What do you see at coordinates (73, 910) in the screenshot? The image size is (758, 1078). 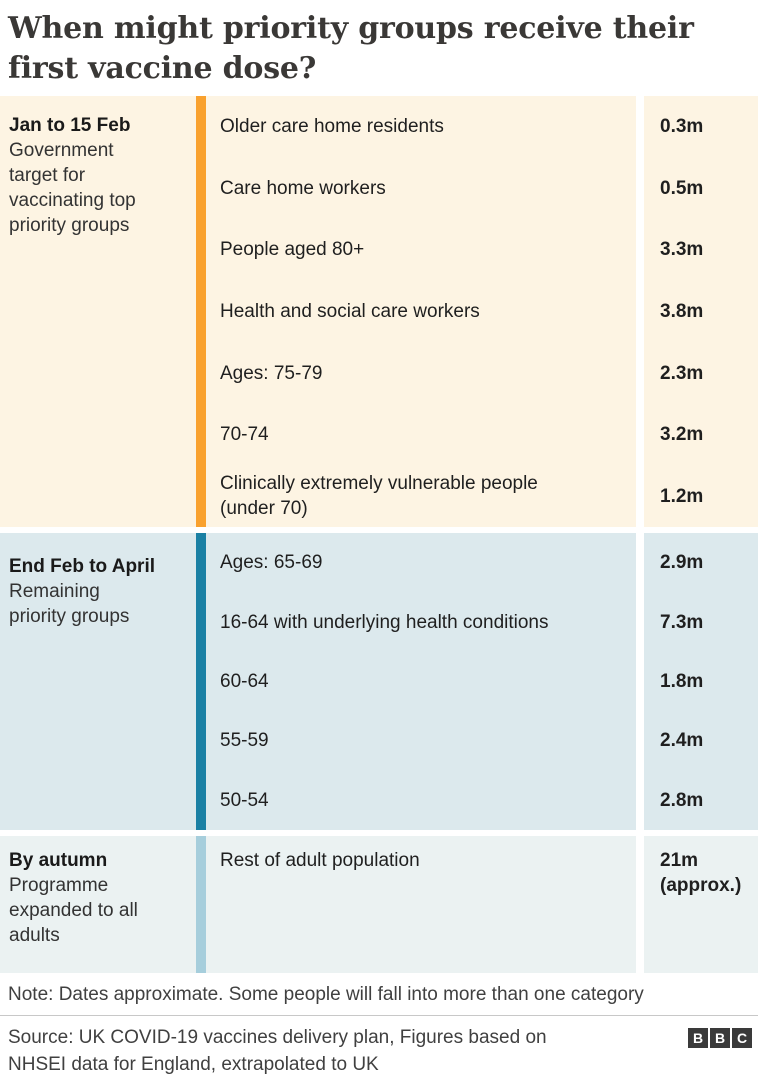 I see `section-description: Programme expanded to all adults` at bounding box center [73, 910].